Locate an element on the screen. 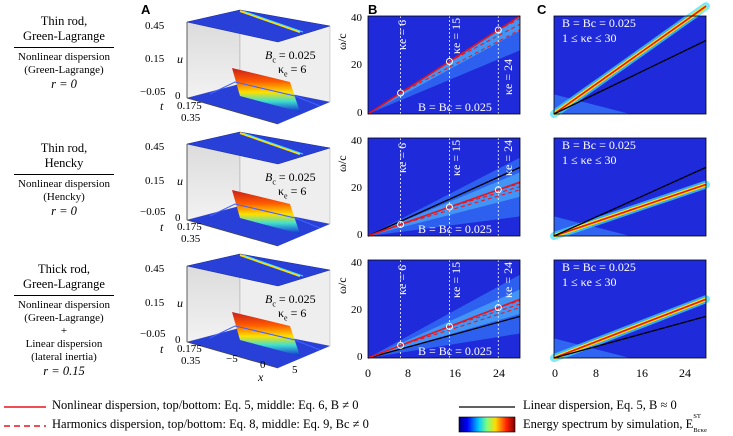  b-row1-kappa-24: κe = 24 is located at coordinates (508, 76).